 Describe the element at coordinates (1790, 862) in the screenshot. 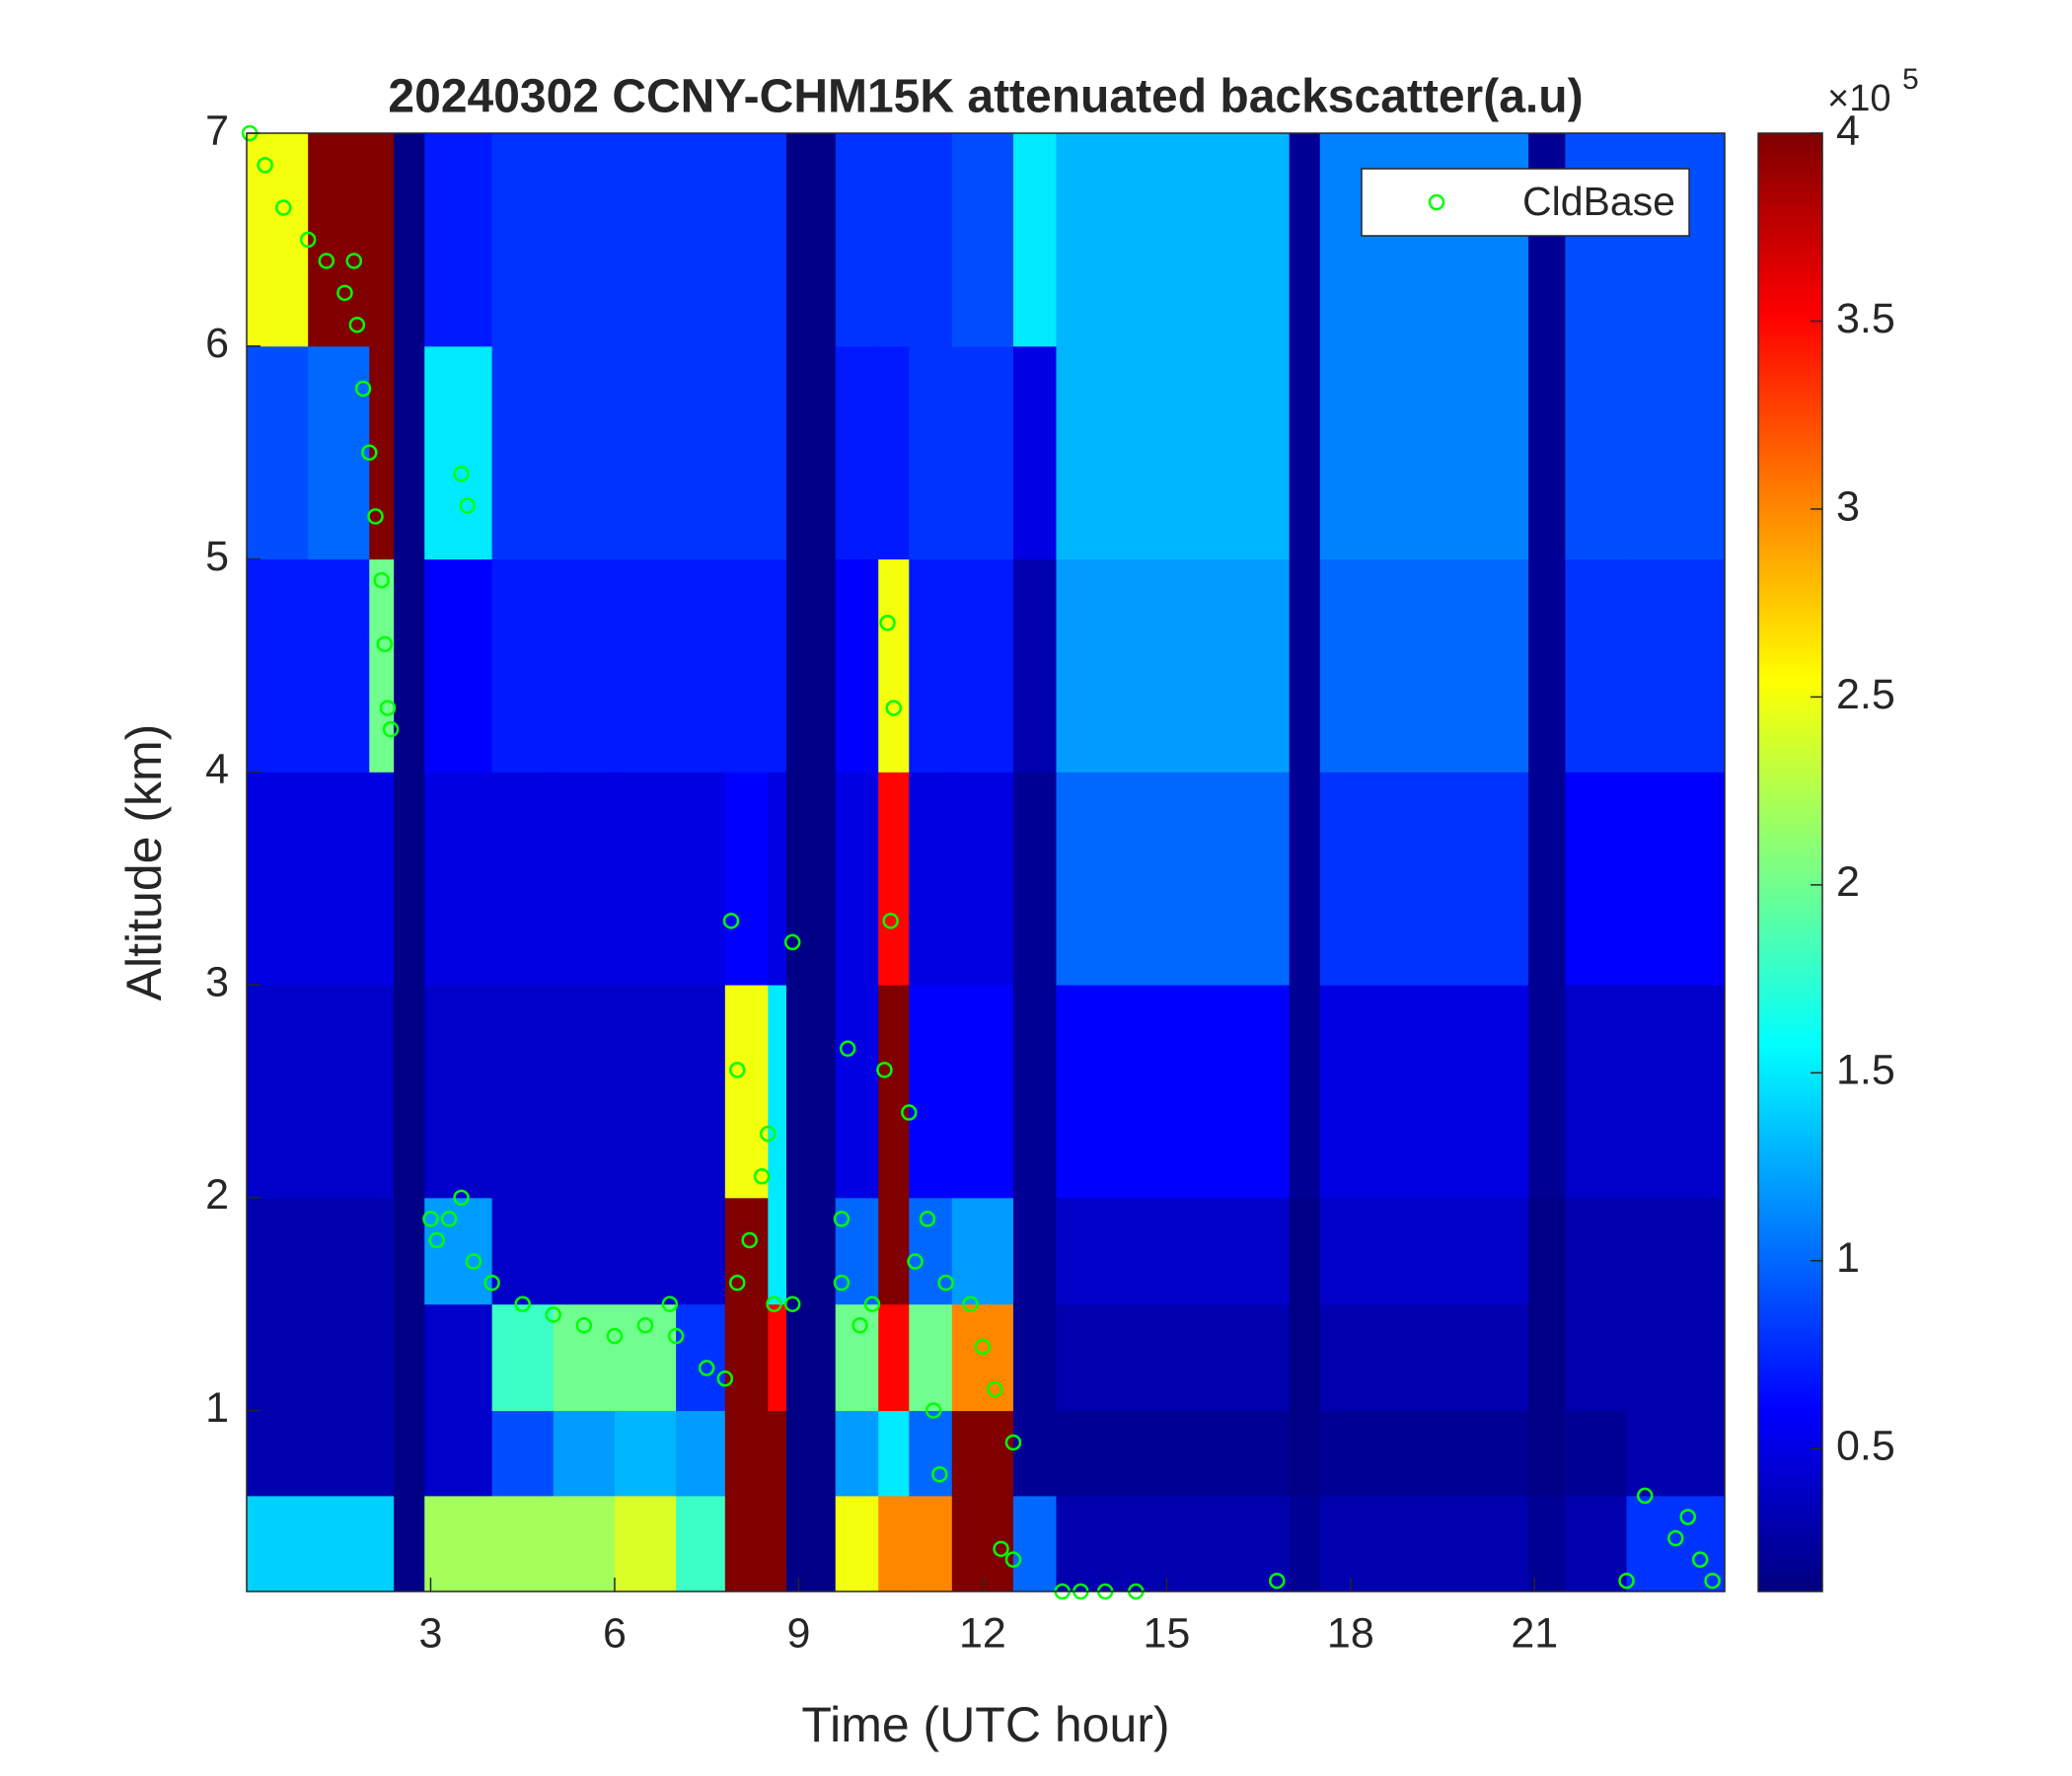

I see `colorbar` at that location.